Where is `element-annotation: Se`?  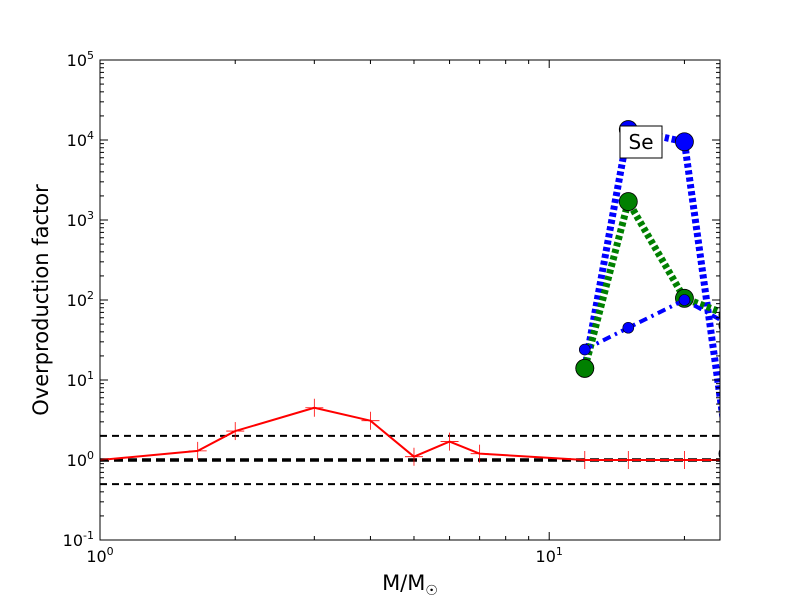 element-annotation: Se is located at coordinates (641, 142).